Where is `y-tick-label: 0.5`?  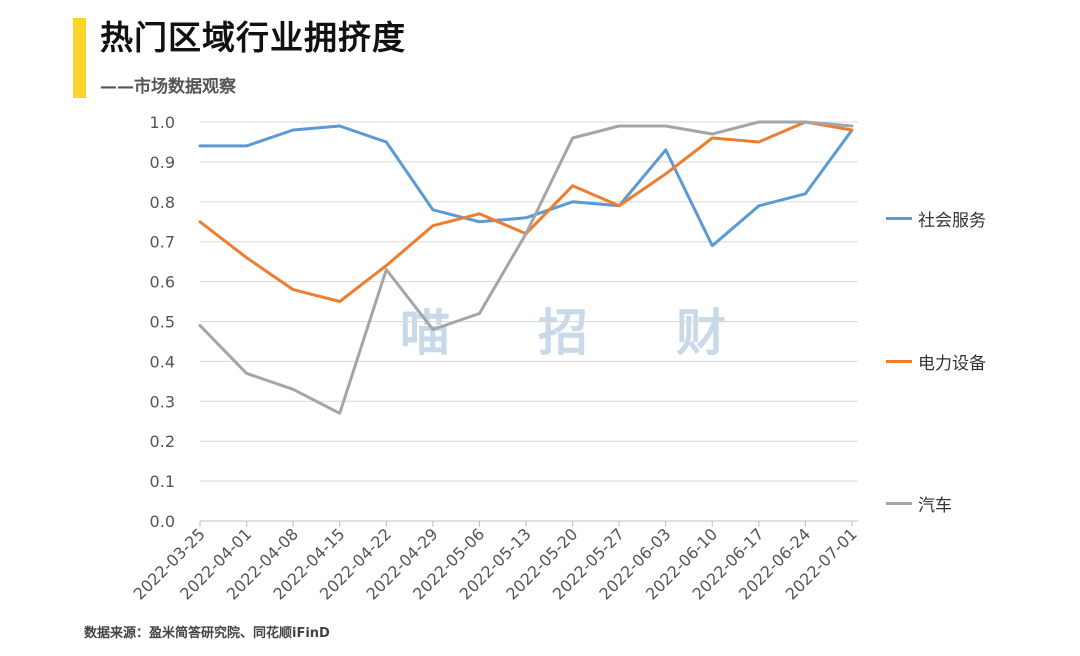
y-tick-label: 0.5 is located at coordinates (162, 322).